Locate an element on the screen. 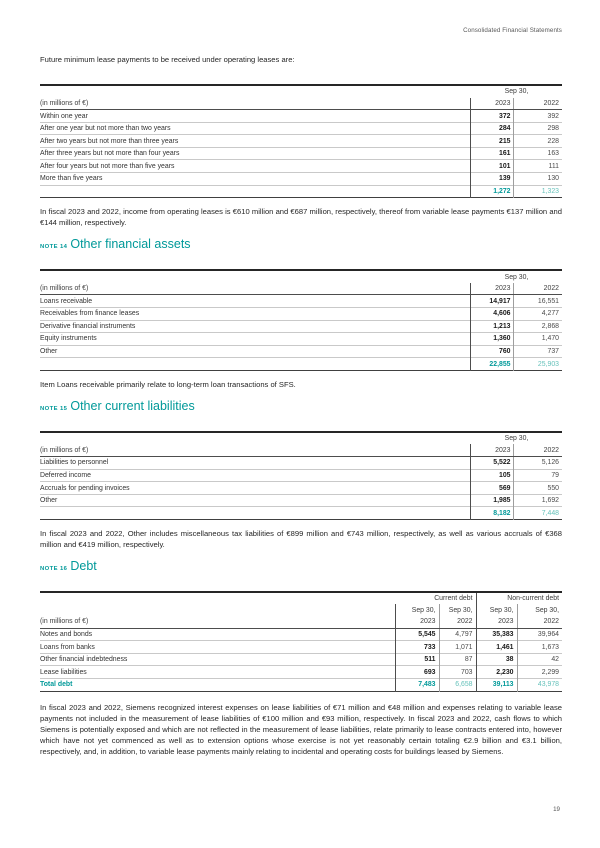  value: 1,071 is located at coordinates (457, 647).